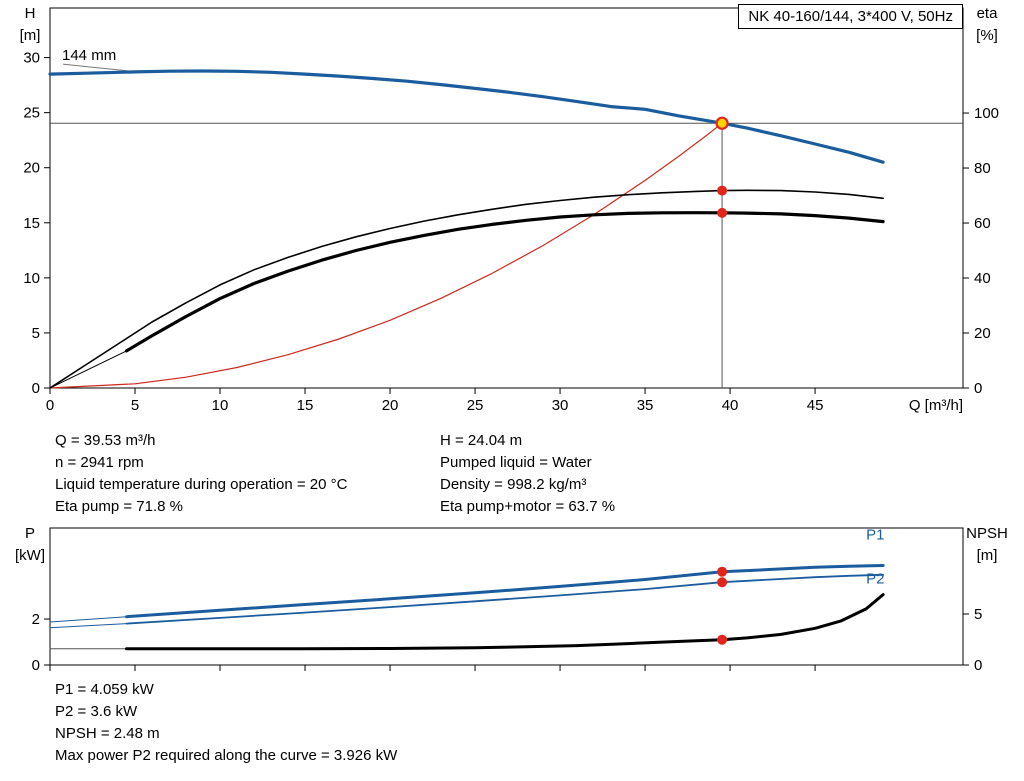 The height and width of the screenshot is (781, 1024). I want to click on eta-pump-motor-lead, so click(88, 369).